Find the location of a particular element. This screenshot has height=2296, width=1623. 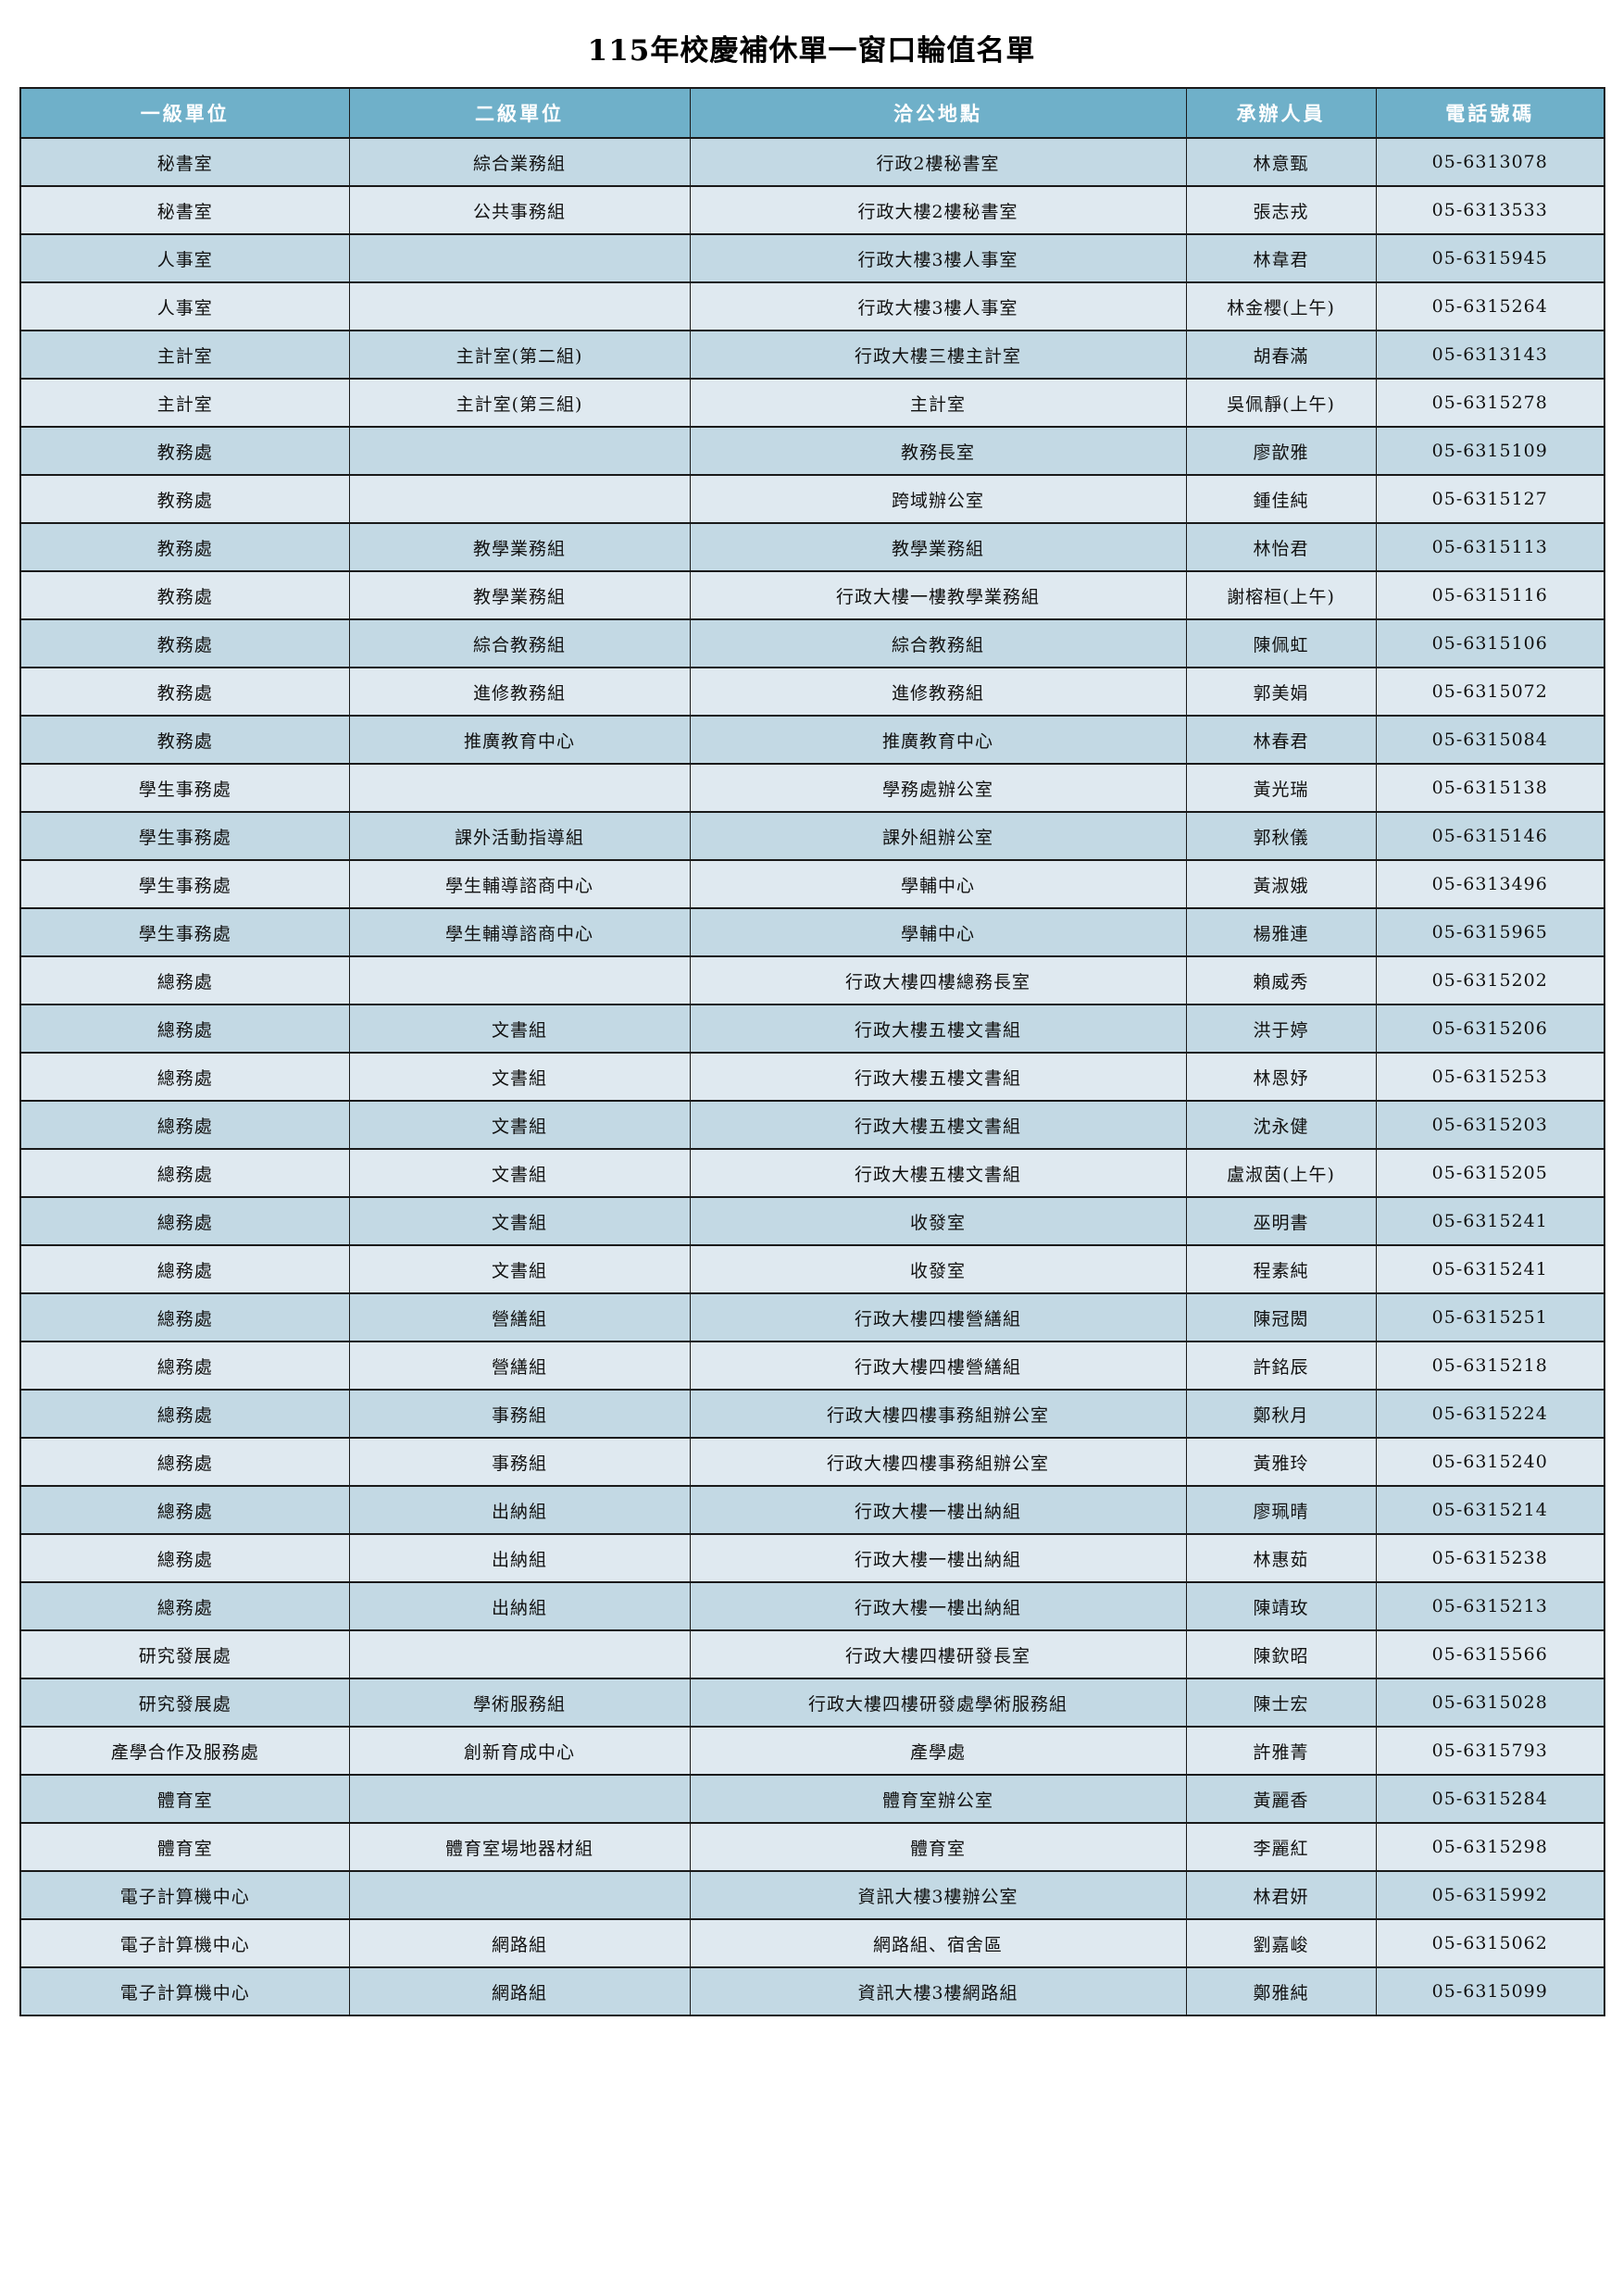

cell-phone: 05-6313078 is located at coordinates (1490, 162).